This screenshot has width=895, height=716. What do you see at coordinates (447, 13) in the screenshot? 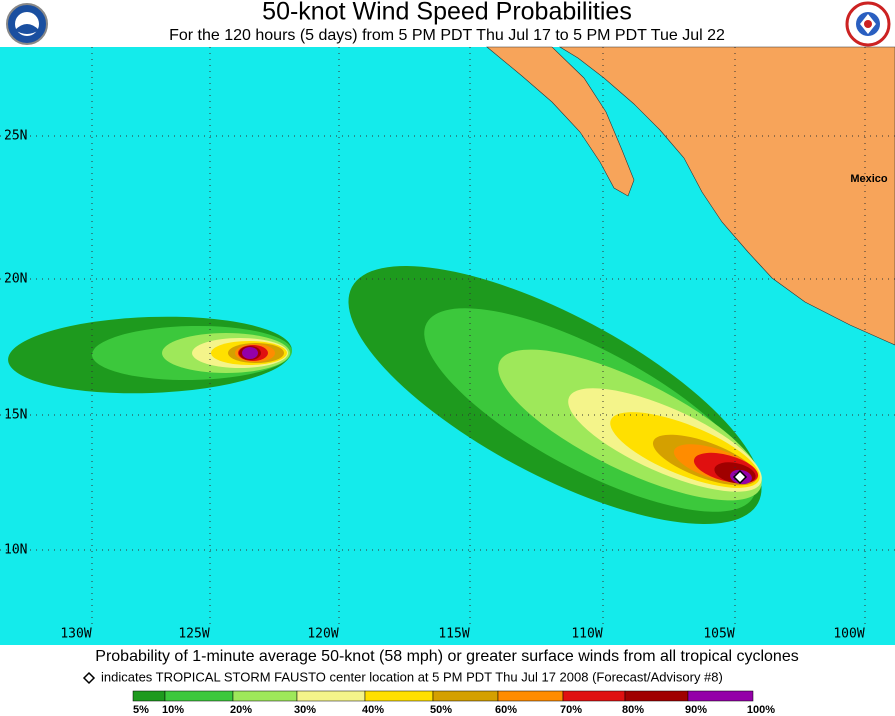
I see `title: 50-knot Wind Speed Probabilities` at bounding box center [447, 13].